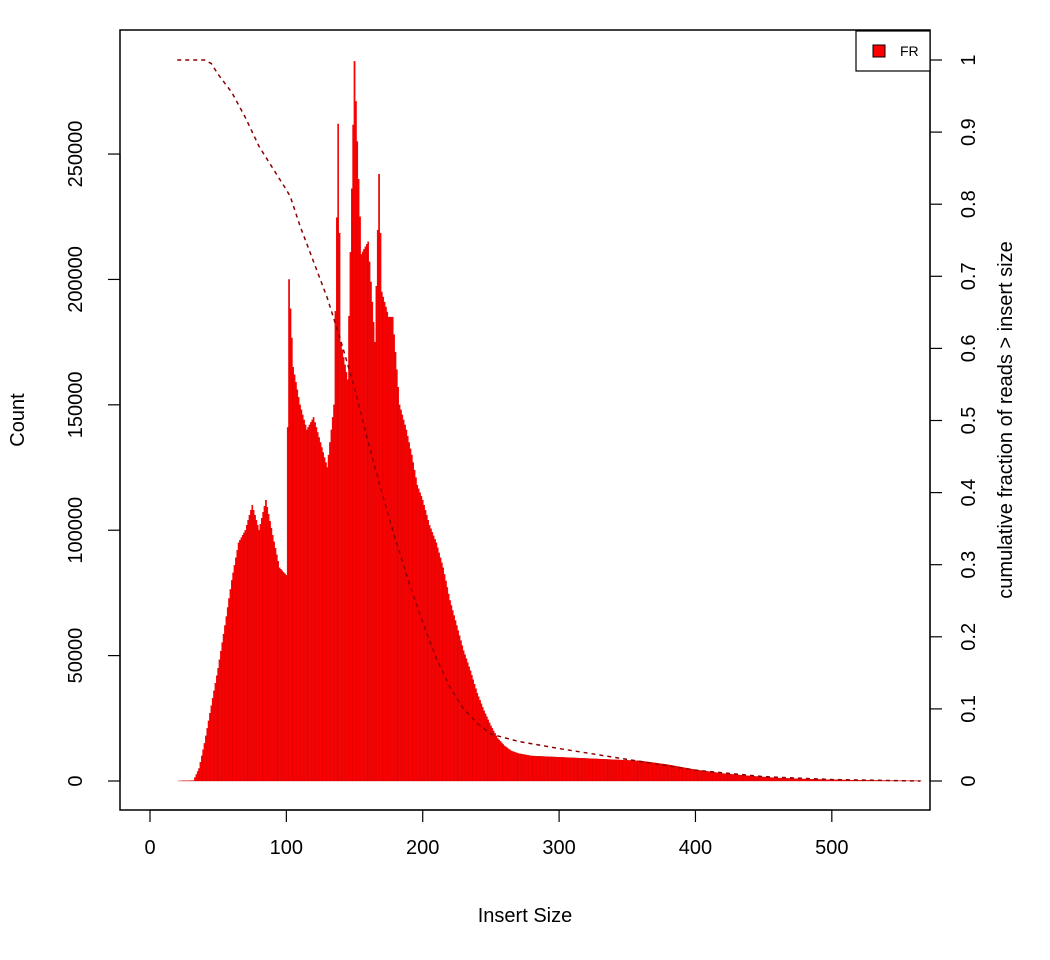 This screenshot has width=1050, height=960. Describe the element at coordinates (558, 848) in the screenshot. I see `x-tick-label: 300` at that location.